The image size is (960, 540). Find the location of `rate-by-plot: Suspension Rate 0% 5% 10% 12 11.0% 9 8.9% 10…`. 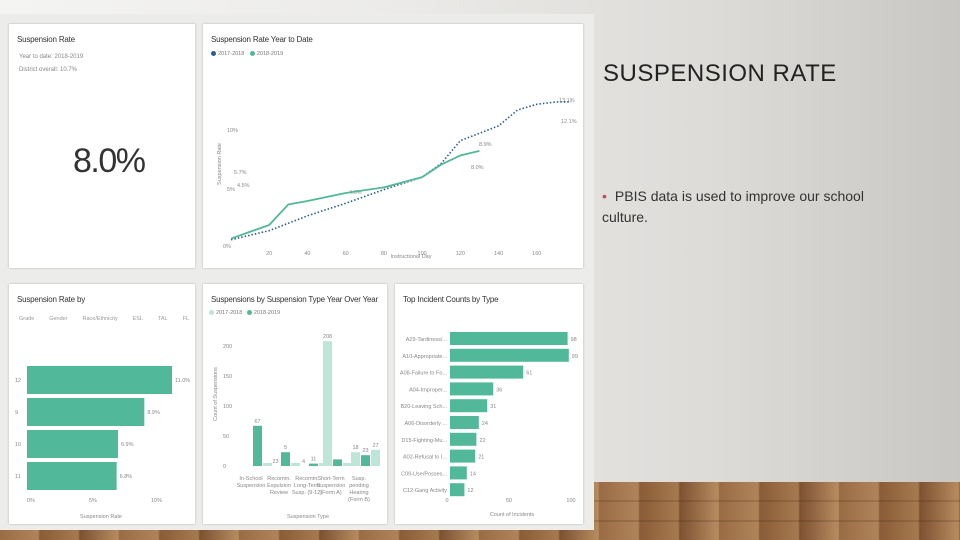

rate-by-plot: Suspension Rate 0% 5% 10% 12 11.0% 9 8.9% 10… is located at coordinates (102, 443).